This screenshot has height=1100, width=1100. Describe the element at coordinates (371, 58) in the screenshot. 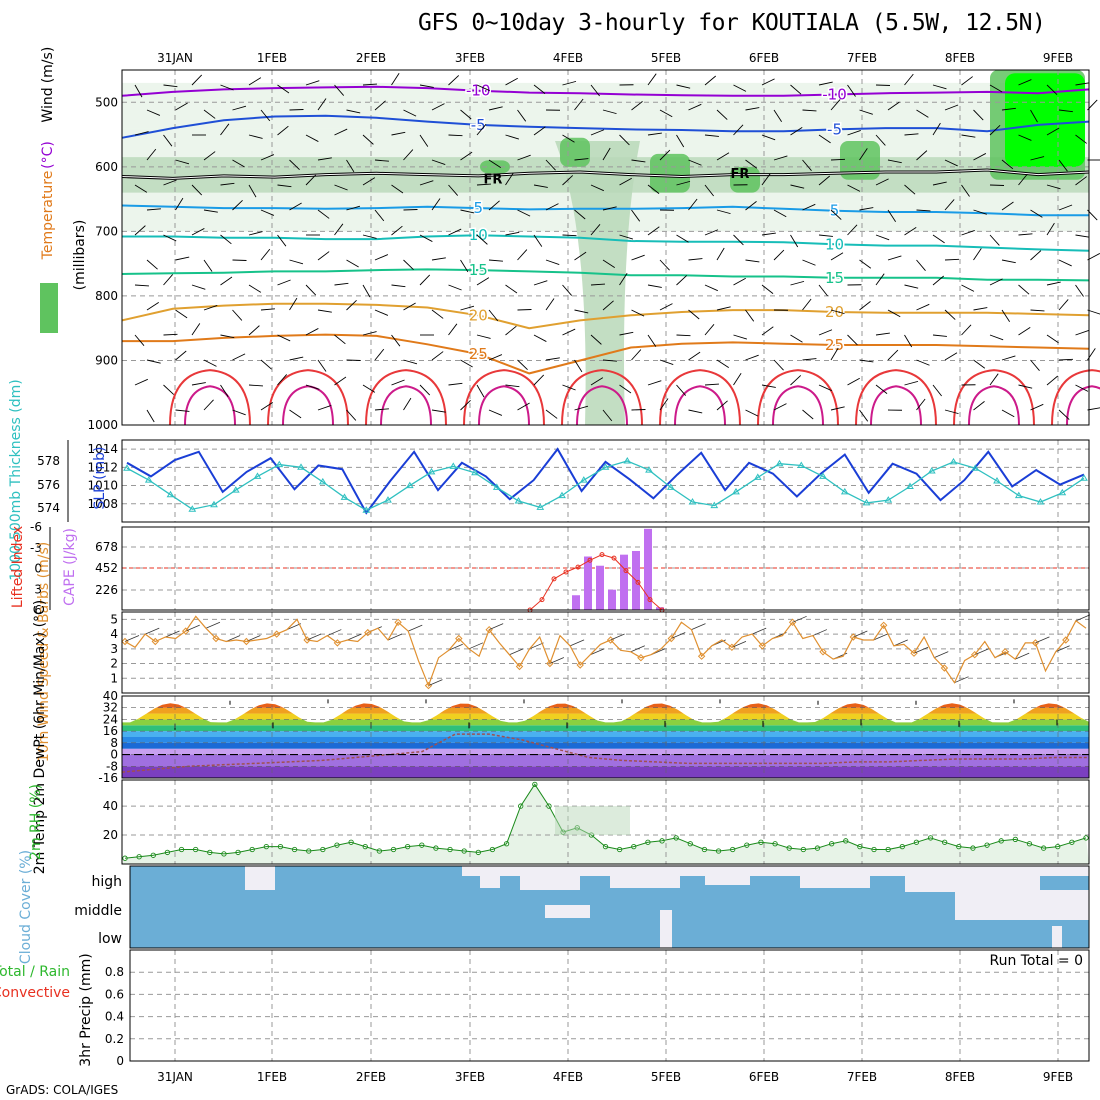

I see `date-label-top: 2FEB` at that location.